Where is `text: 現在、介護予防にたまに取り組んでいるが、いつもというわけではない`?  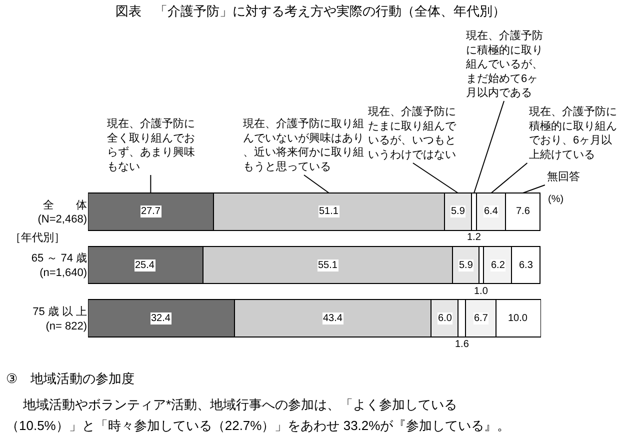
text: 現在、介護予防にたまに取り組んでいるが、いつもというわけではない is located at coordinates (412, 133).